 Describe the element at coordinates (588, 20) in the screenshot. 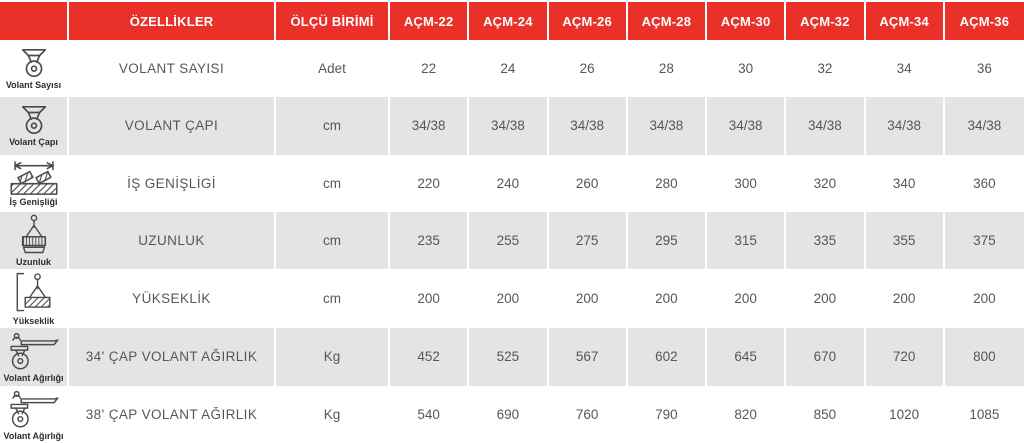

I see `header-cell-model: AÇM-26` at that location.